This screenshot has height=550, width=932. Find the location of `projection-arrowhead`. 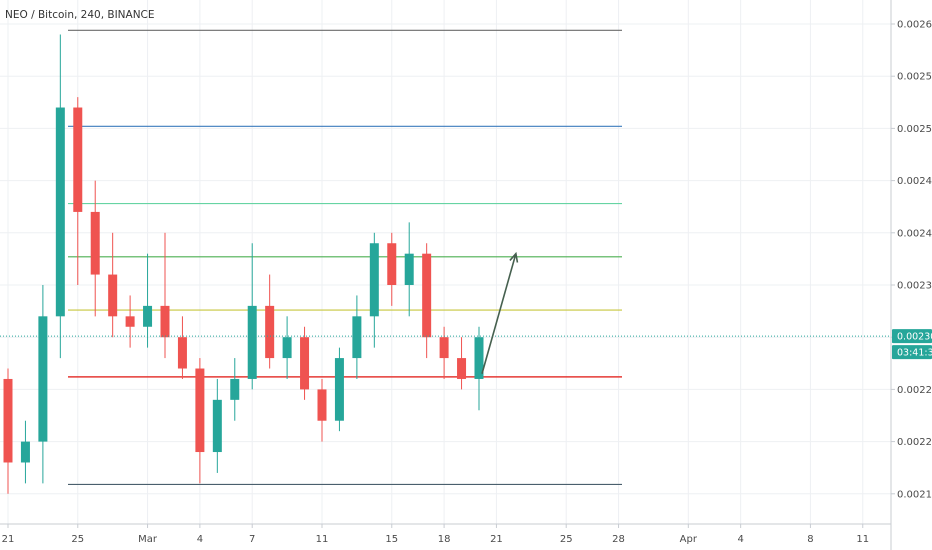

projection-arrowhead is located at coordinates (514, 257).